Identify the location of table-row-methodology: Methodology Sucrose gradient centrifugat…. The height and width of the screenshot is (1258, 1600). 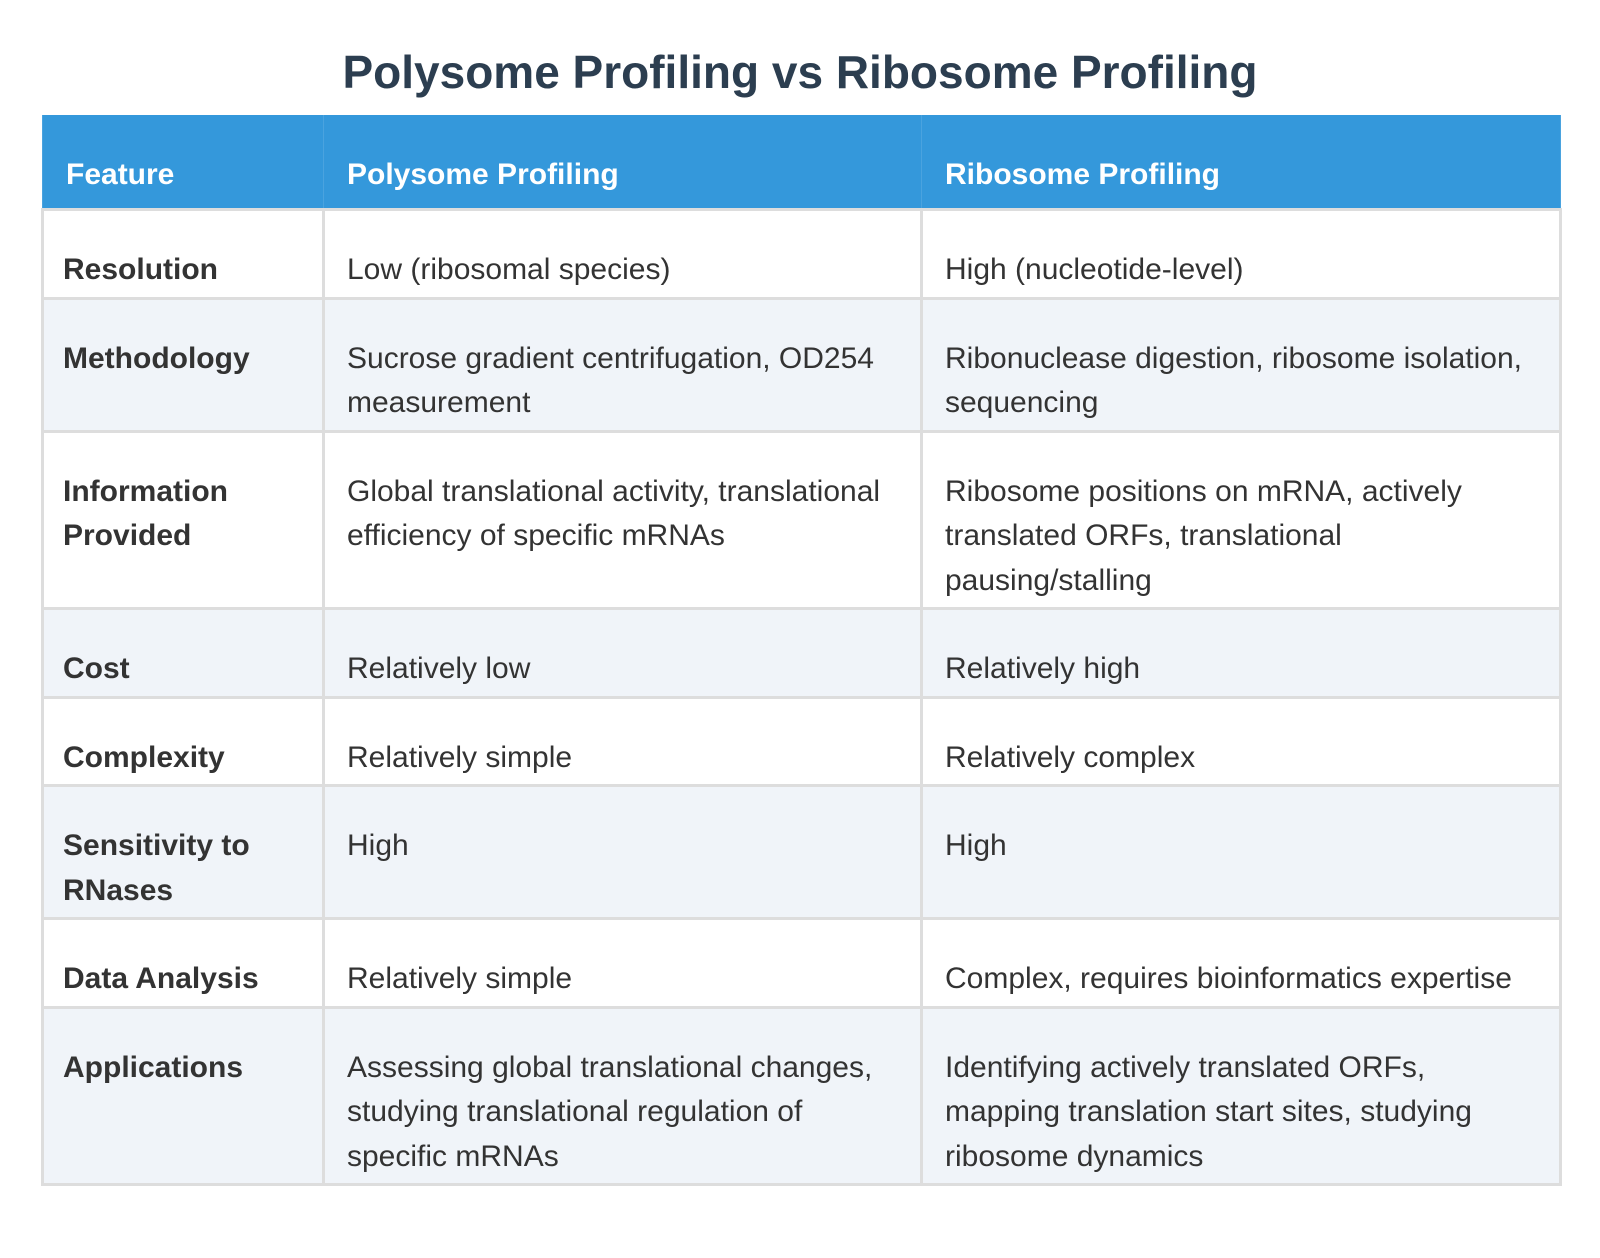
(801, 364).